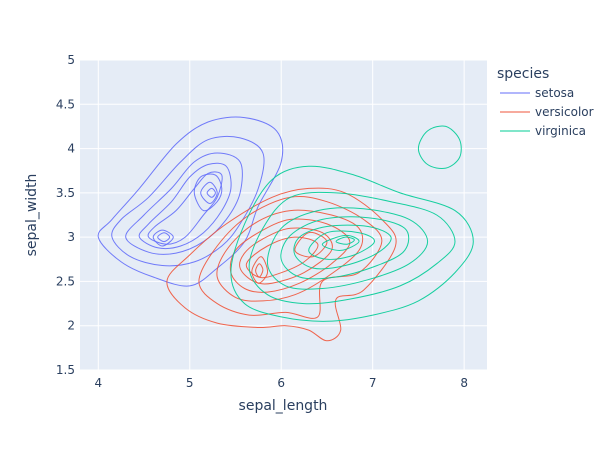  What do you see at coordinates (65, 370) in the screenshot?
I see `y-tick-label: 1.5` at bounding box center [65, 370].